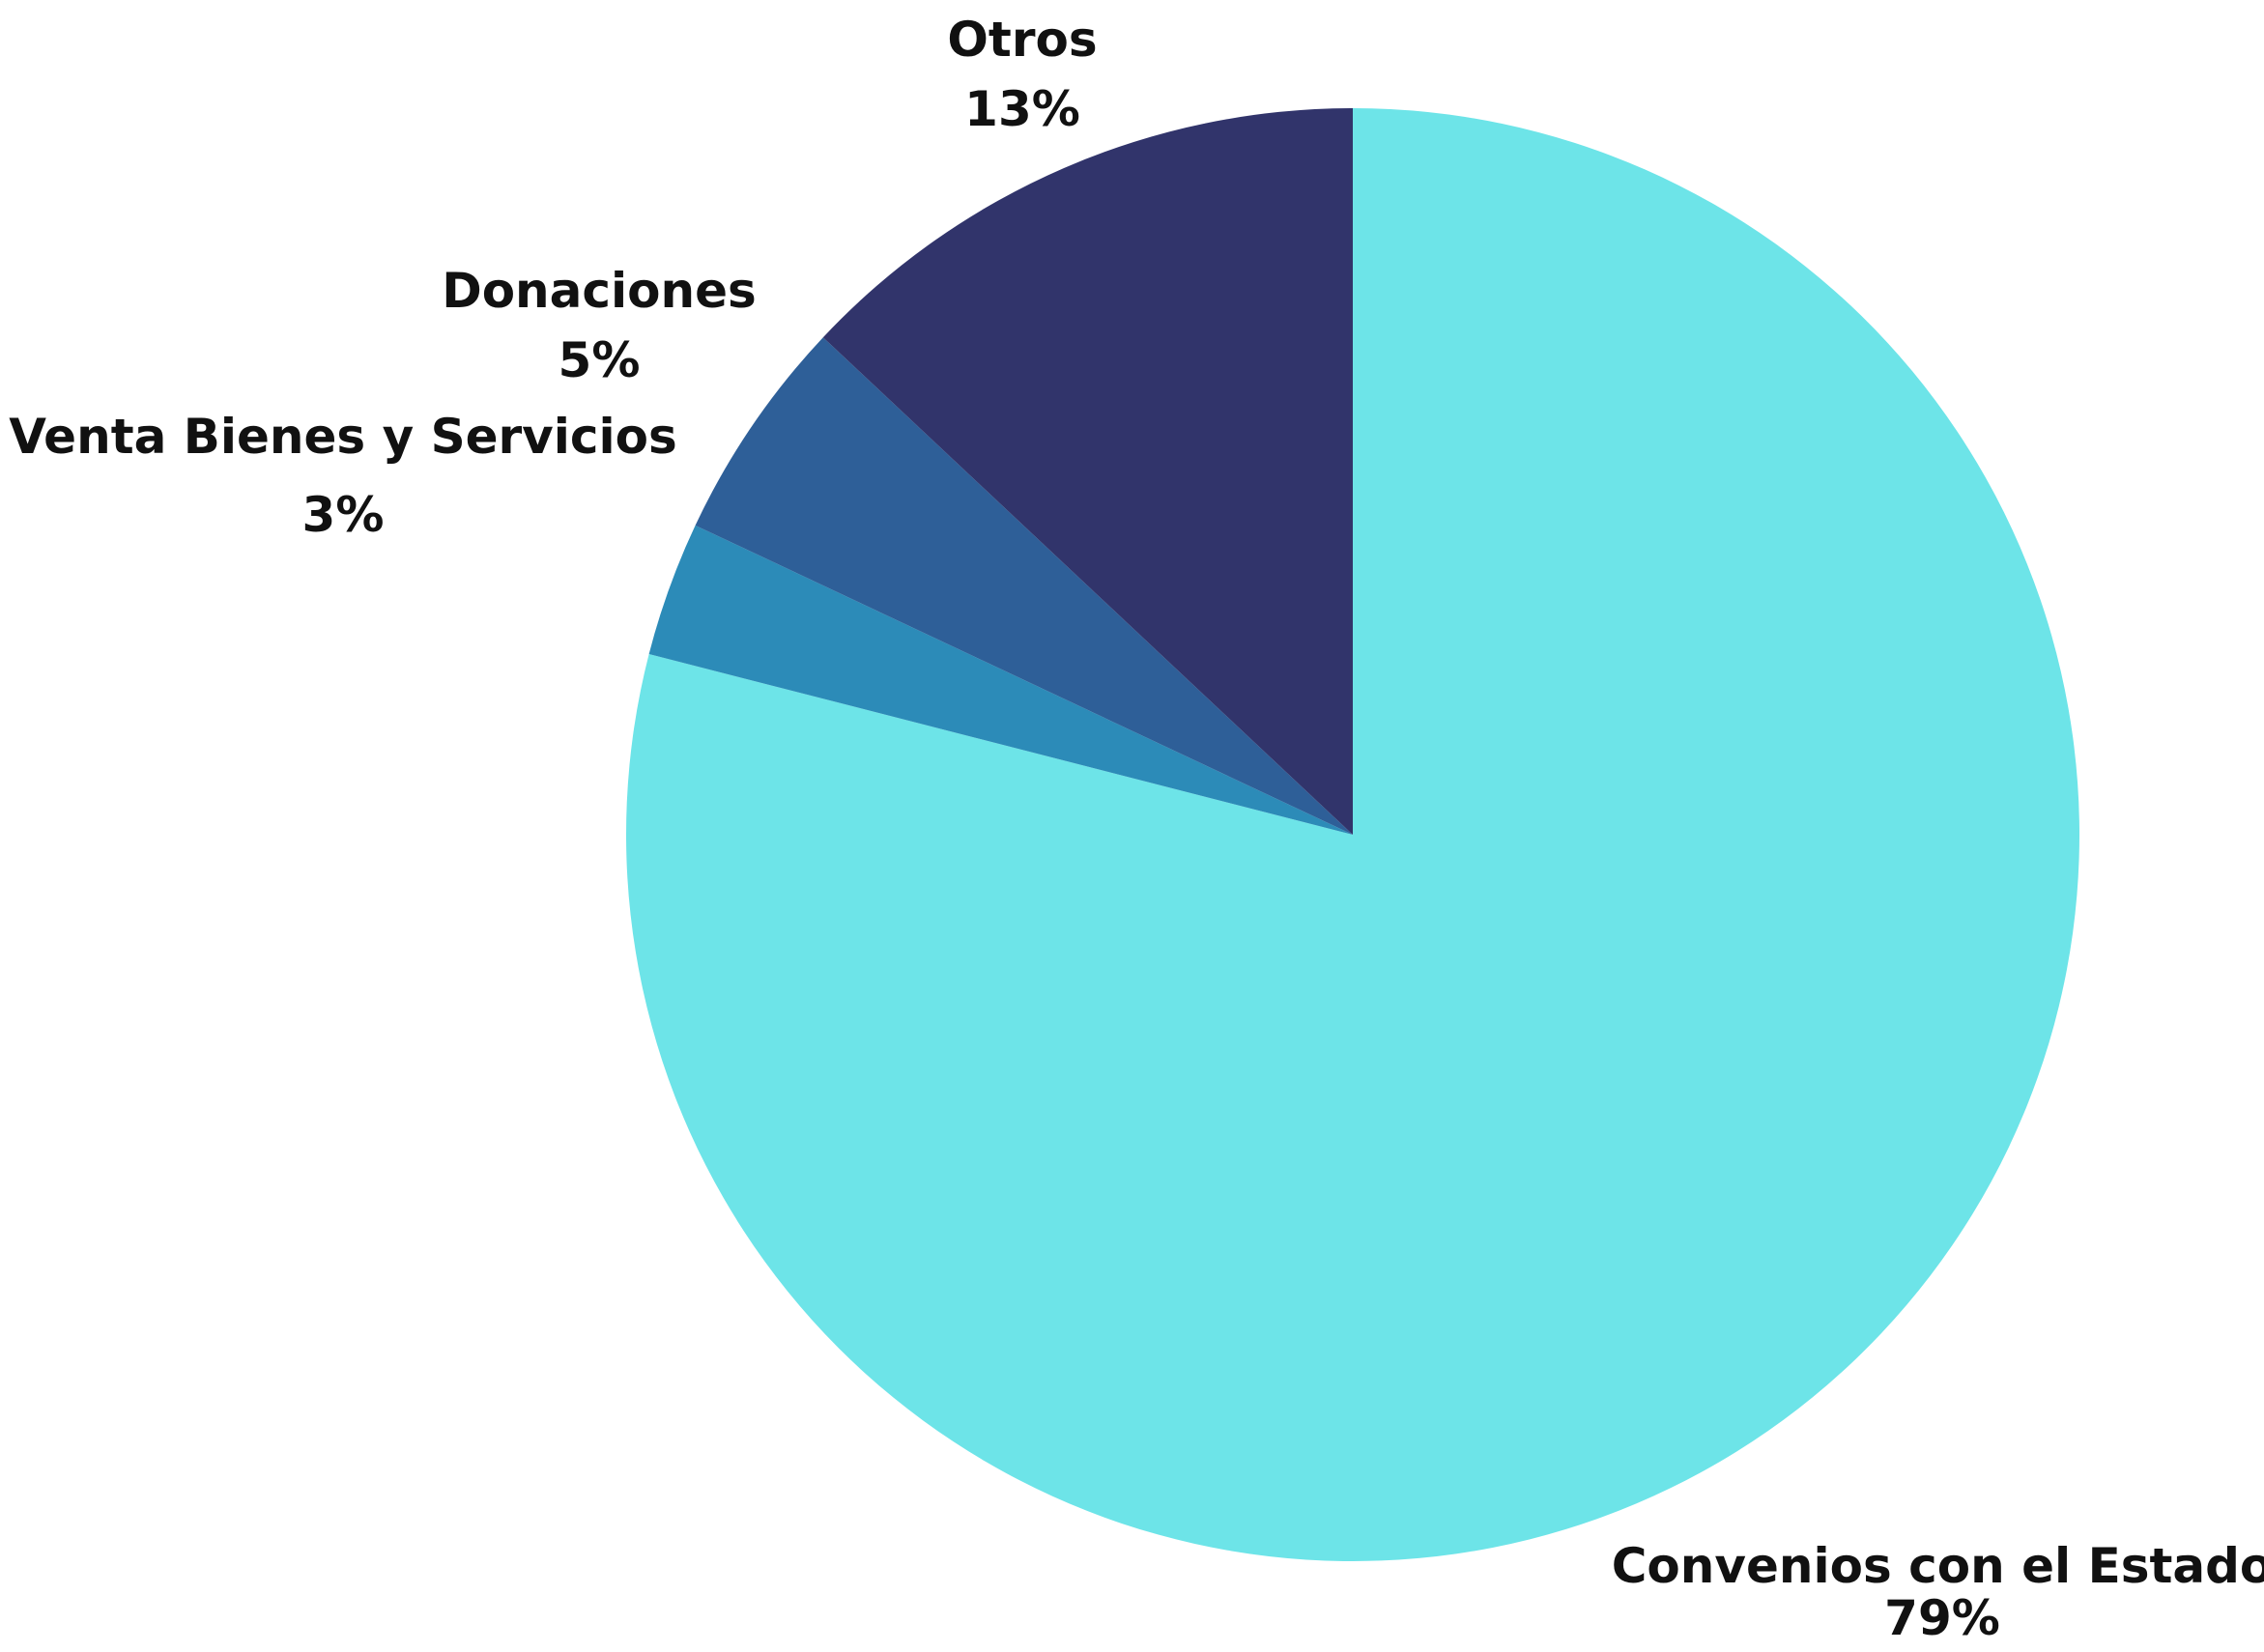 The image size is (2264, 1652). I want to click on pie-slice-otros, so click(1087, 471).